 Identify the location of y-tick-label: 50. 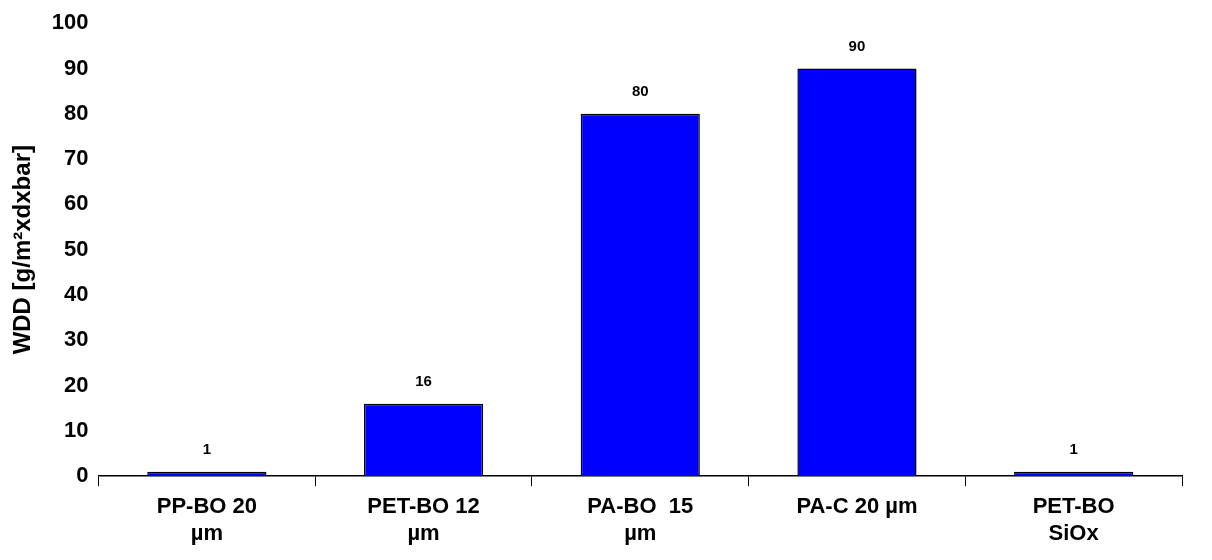
(76, 248).